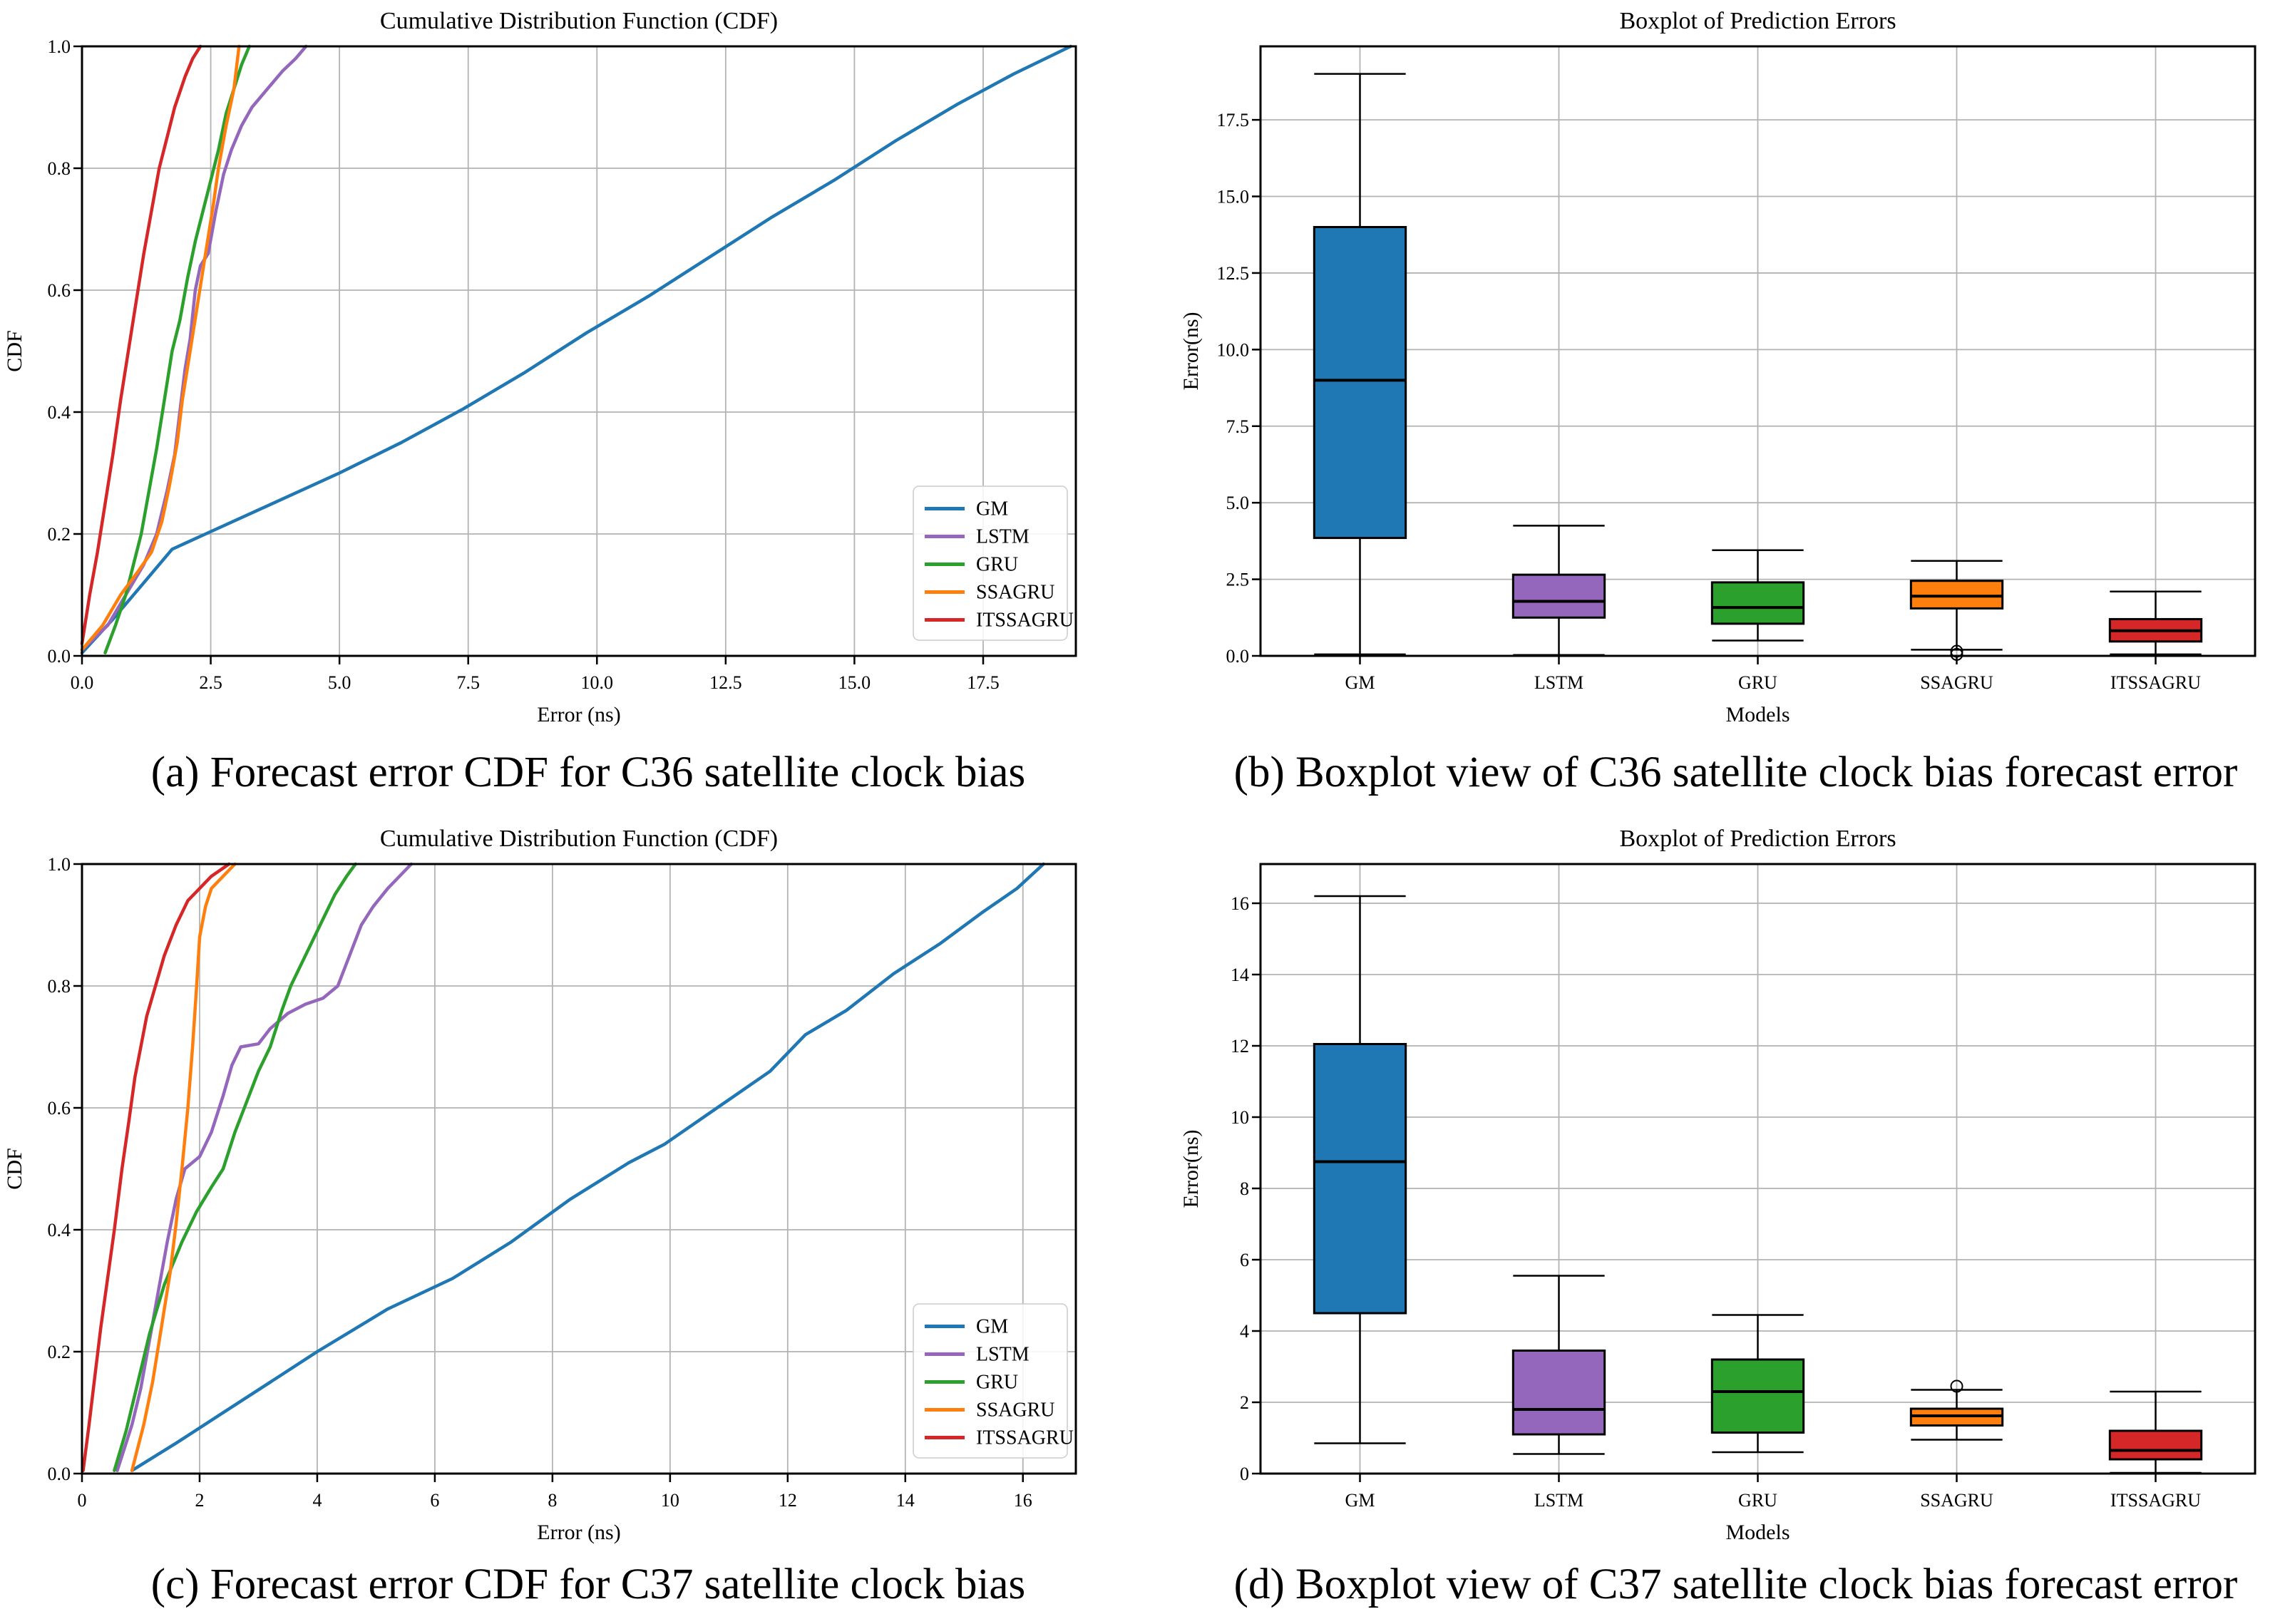 Image resolution: width=2295 pixels, height=1624 pixels. What do you see at coordinates (1023, 1500) in the screenshot?
I see `x-tick-label: 16` at bounding box center [1023, 1500].